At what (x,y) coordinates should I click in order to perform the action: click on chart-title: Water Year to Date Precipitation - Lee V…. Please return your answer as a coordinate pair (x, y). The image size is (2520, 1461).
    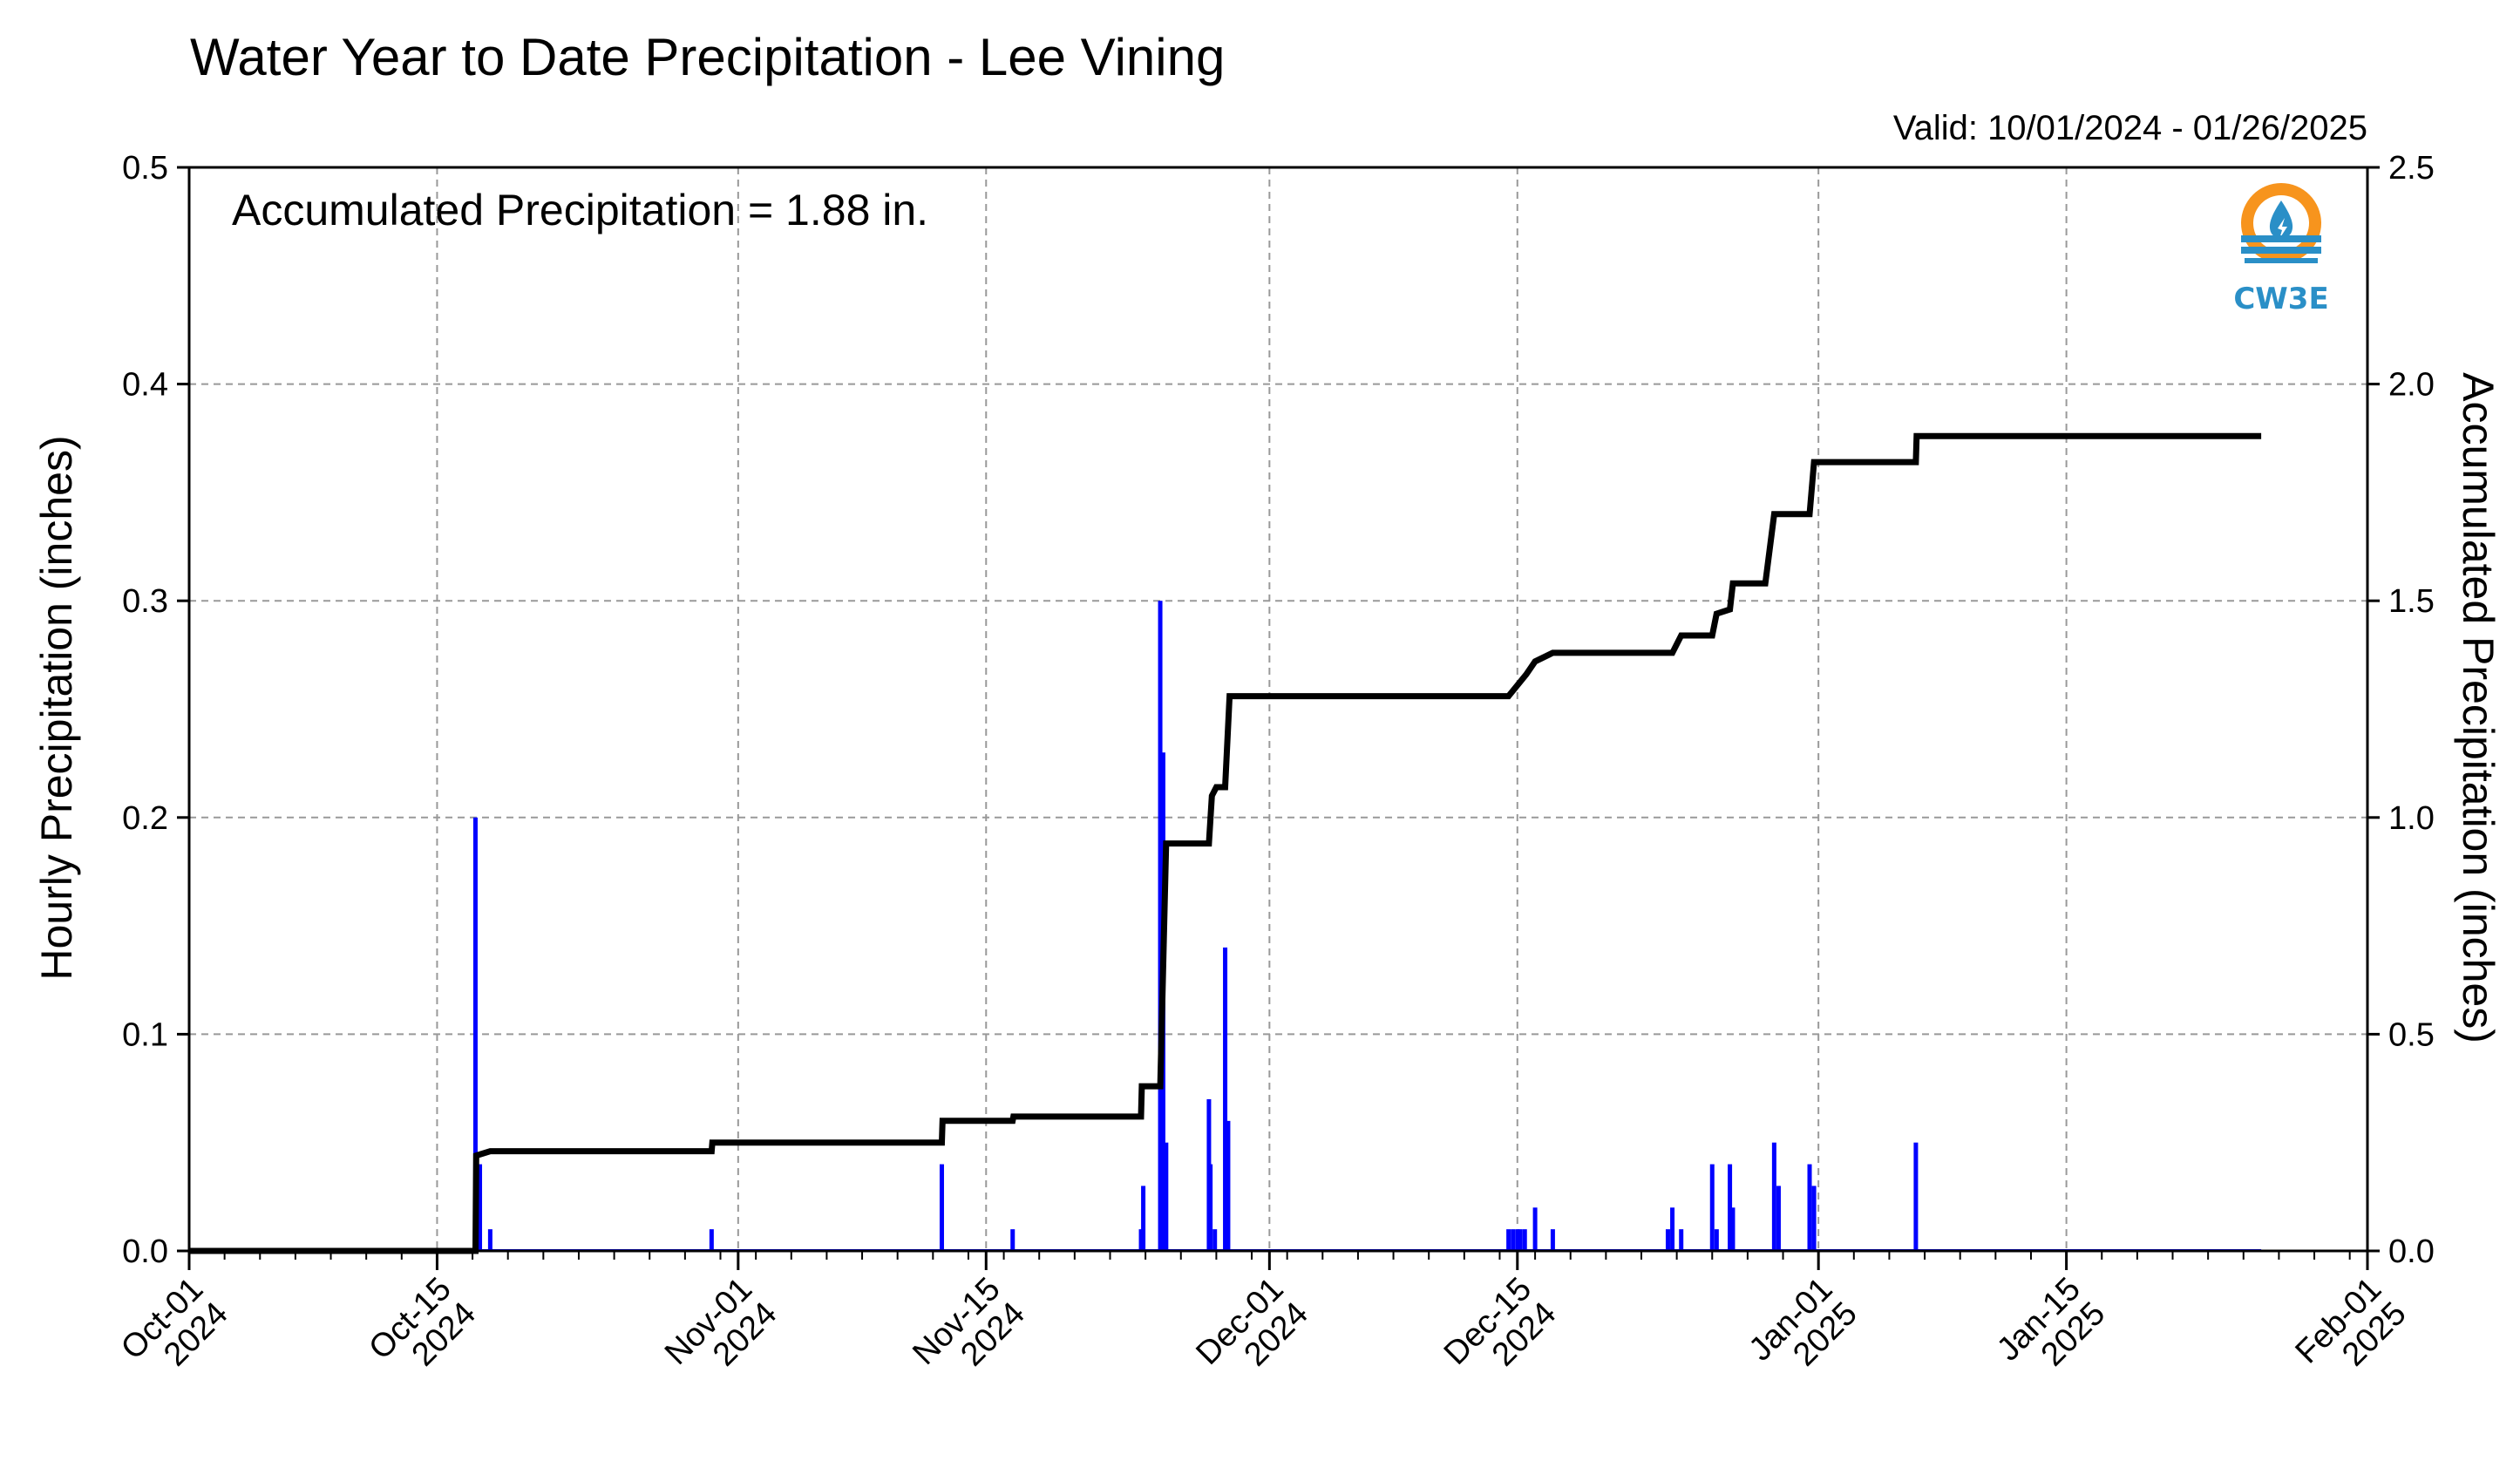
    Looking at the image, I should click on (707, 57).